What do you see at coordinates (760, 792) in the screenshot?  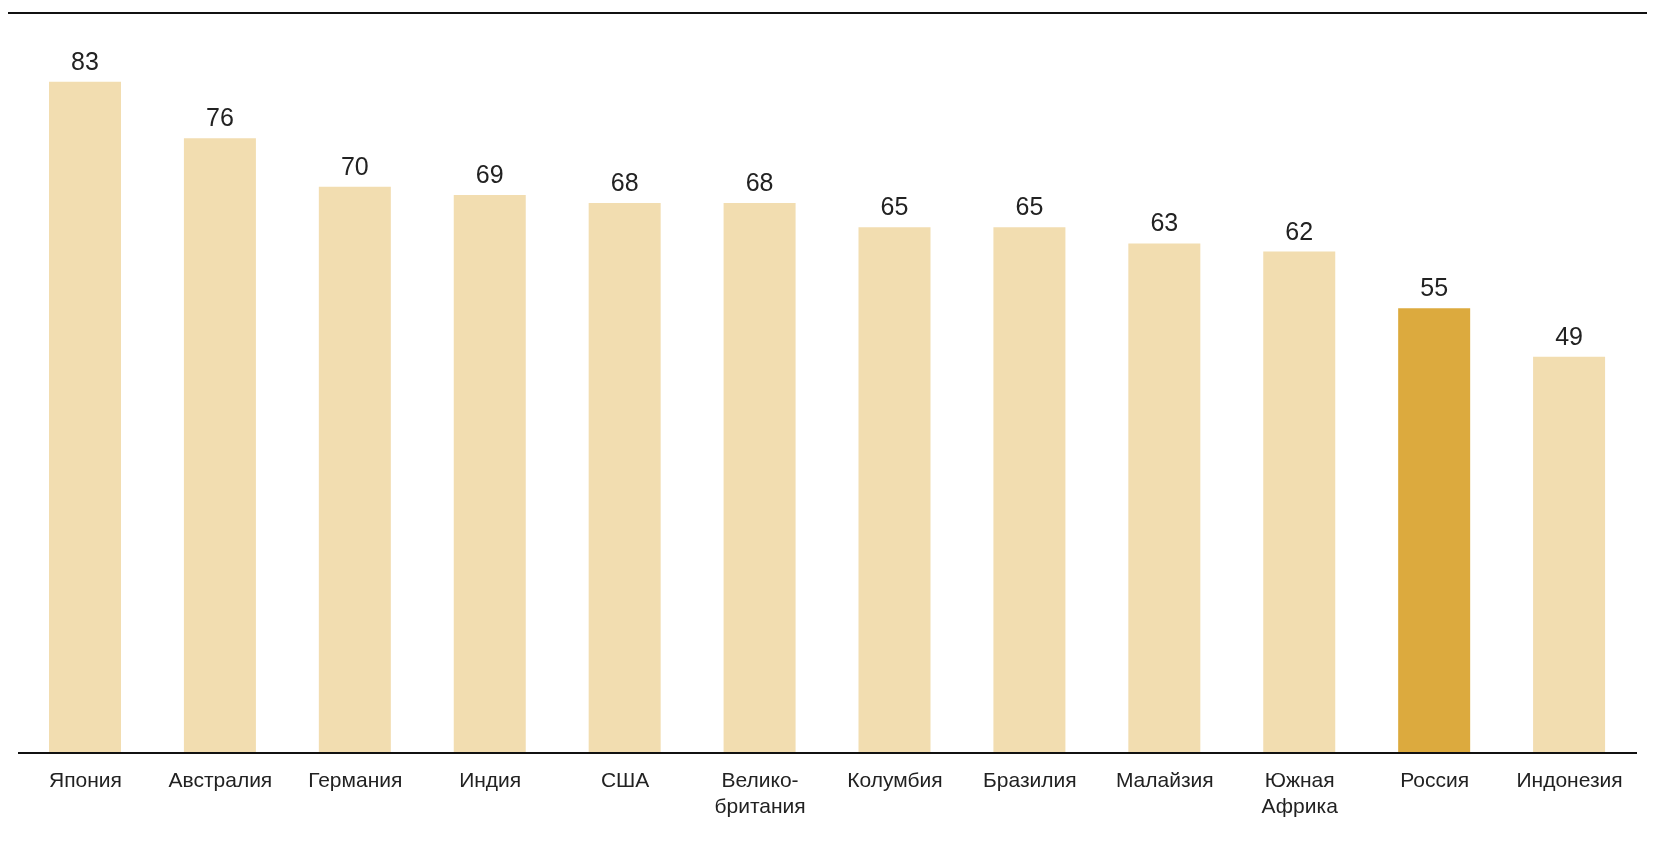 I see `x-tick-label: Велико-британия` at bounding box center [760, 792].